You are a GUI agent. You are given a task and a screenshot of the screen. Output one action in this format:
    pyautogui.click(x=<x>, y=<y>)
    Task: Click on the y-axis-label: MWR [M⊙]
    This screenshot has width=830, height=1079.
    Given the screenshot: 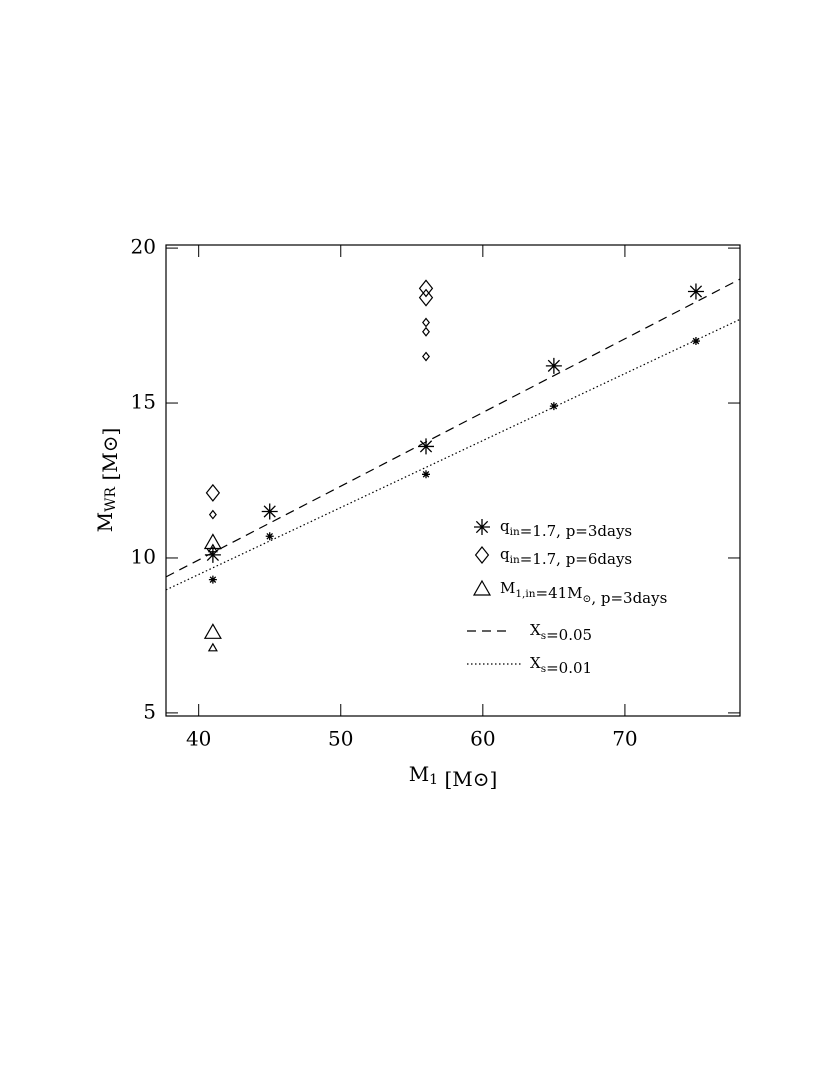 What is the action you would take?
    pyautogui.click(x=107, y=480)
    